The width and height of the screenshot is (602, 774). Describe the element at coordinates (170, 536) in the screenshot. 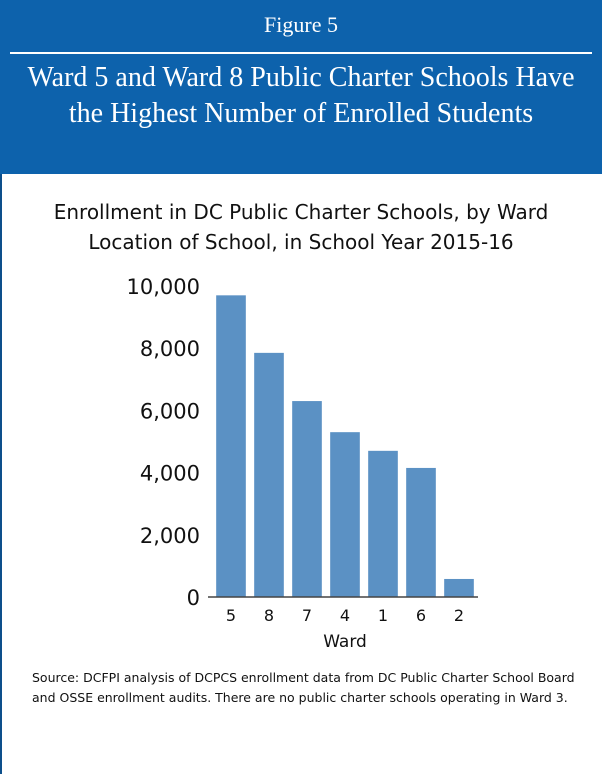

I see `y-tick-label: 2,000` at that location.